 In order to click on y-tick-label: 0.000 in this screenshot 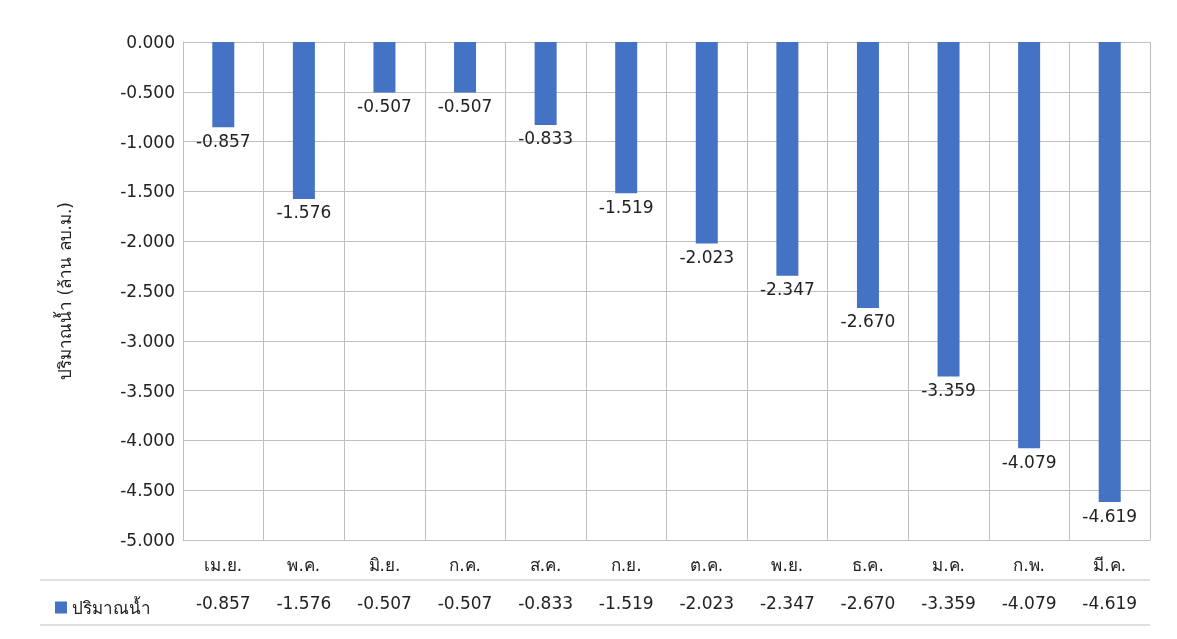, I will do `click(150, 42)`.